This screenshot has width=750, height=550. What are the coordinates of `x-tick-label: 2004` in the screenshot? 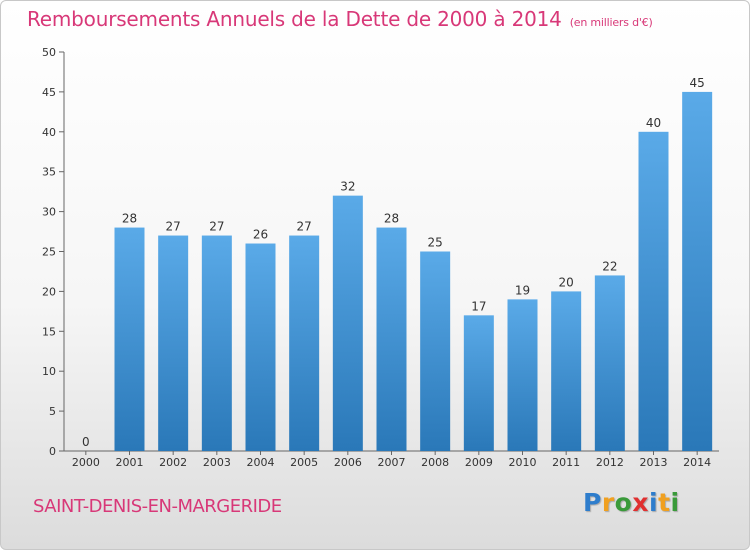 It's located at (261, 462).